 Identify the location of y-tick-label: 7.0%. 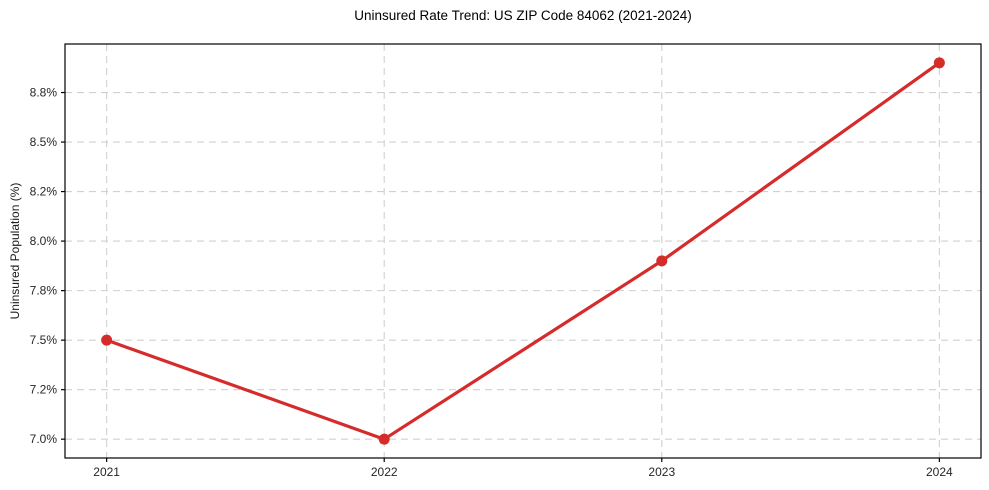
(44, 439).